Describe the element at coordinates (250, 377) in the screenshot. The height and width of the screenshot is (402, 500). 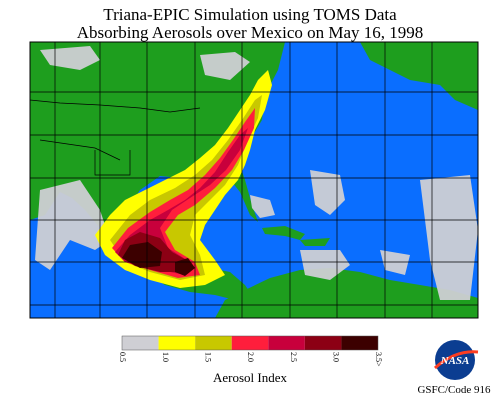
I see `colorbar-label: Aerosol Index` at that location.